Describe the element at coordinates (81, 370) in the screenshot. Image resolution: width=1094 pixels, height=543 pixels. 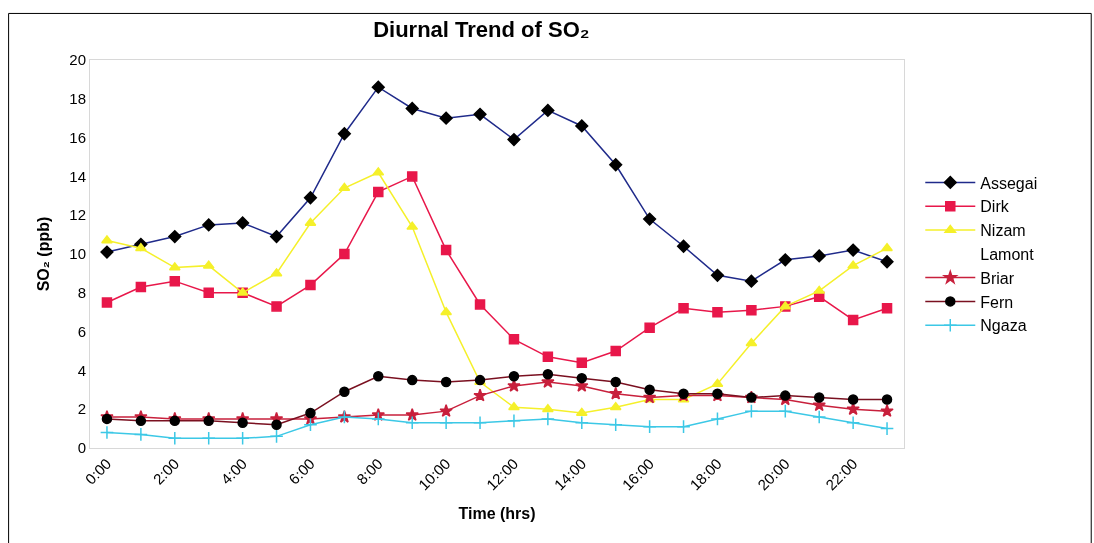
I see `y-tick-label: 4` at that location.